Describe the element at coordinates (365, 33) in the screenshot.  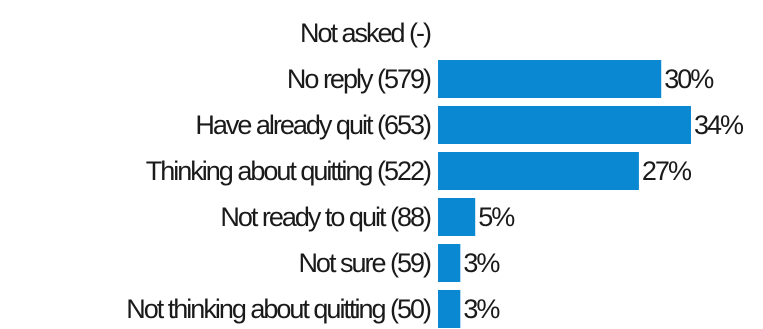
I see `category-label: Not asked (-)` at that location.